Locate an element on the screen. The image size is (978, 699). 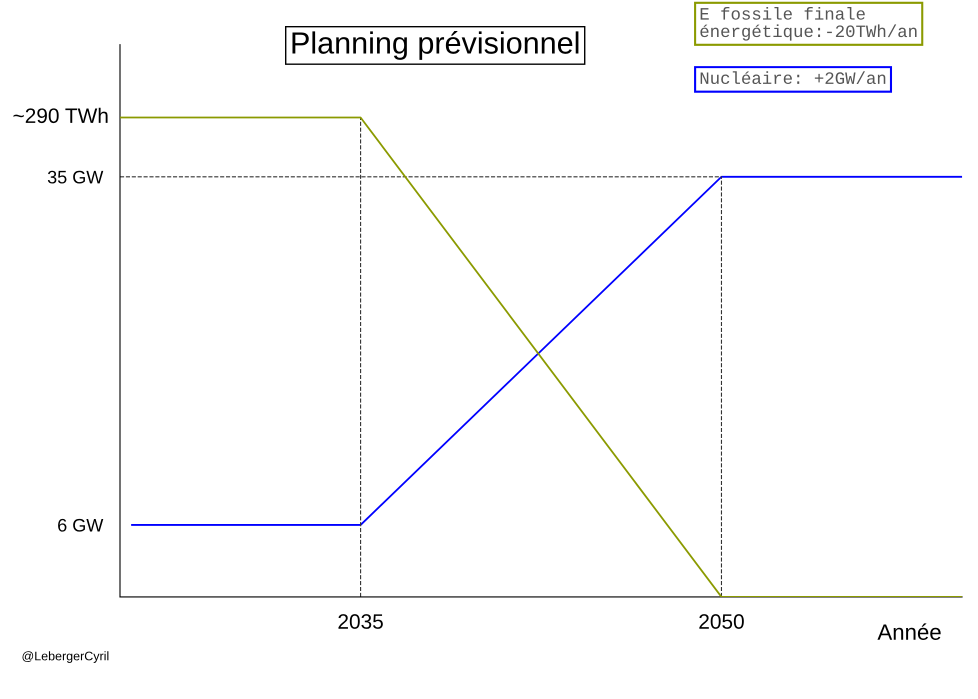
x-axis-title: Année is located at coordinates (909, 631).